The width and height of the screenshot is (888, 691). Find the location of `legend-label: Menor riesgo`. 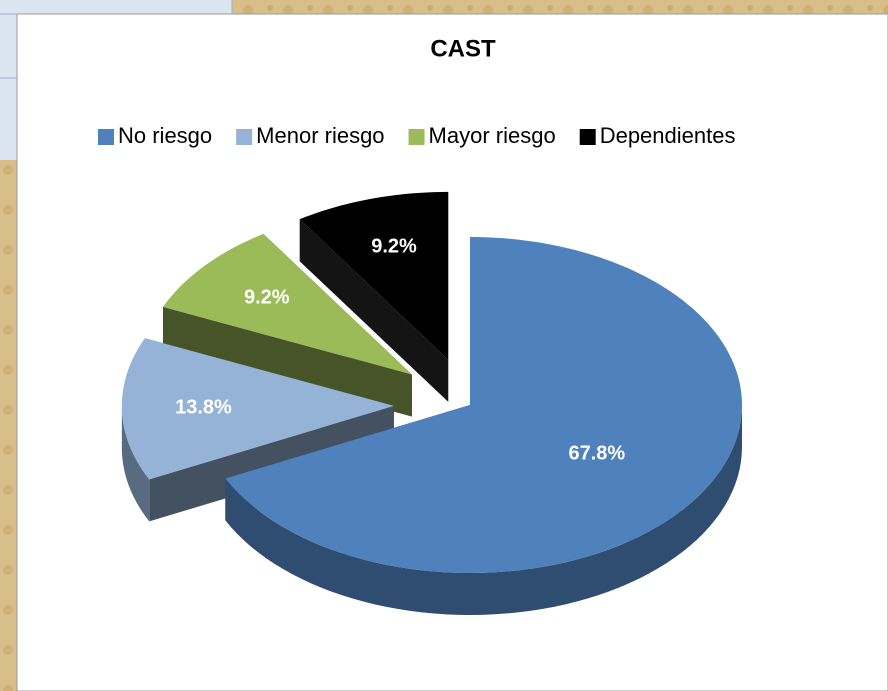

legend-label: Menor riesgo is located at coordinates (320, 135).